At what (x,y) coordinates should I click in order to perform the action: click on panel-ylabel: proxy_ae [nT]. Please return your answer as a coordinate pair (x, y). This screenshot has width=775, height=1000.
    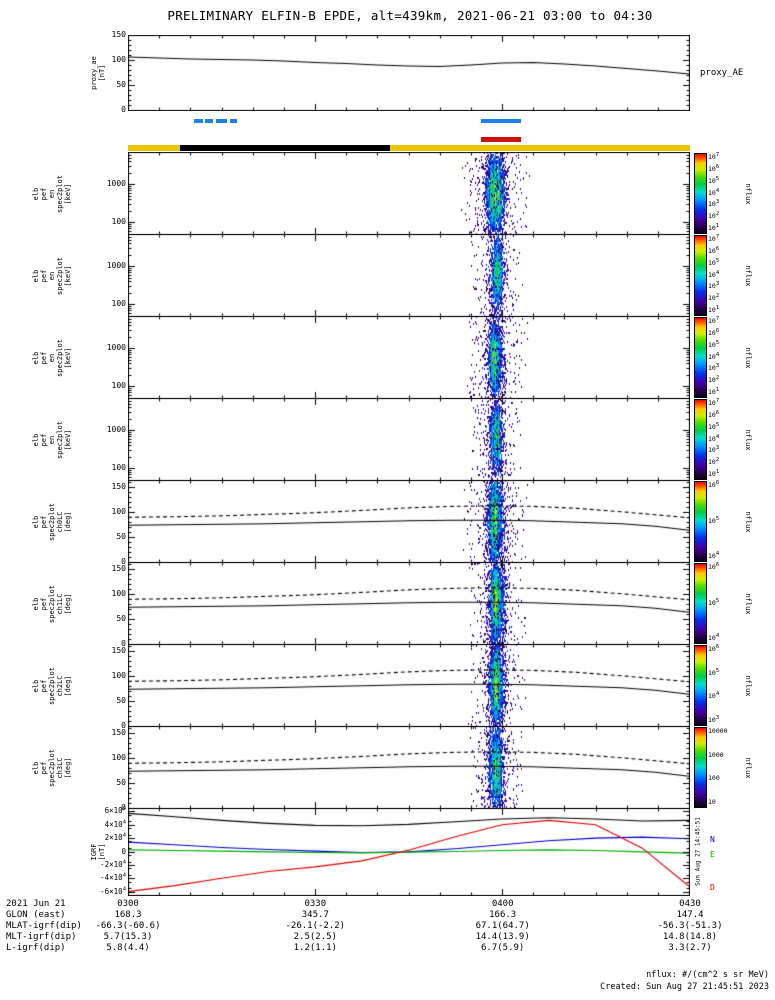
    Looking at the image, I should click on (98, 73).